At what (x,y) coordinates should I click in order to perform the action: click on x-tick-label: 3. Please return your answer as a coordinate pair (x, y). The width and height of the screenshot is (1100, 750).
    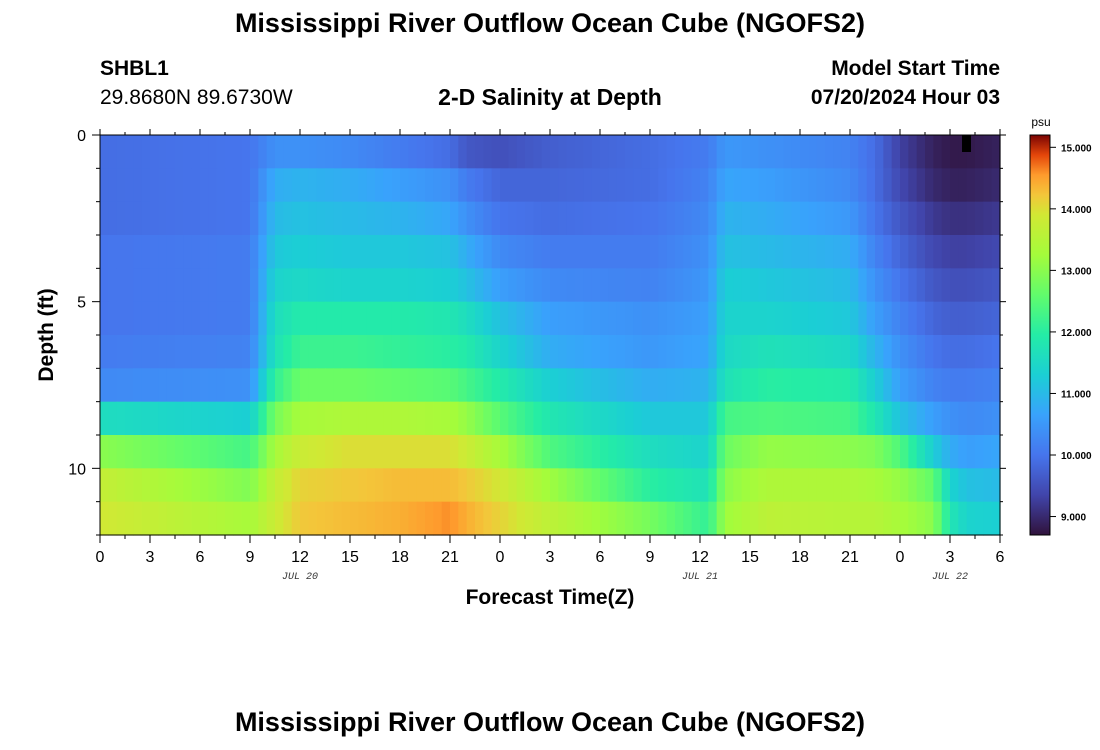
    Looking at the image, I should click on (950, 557).